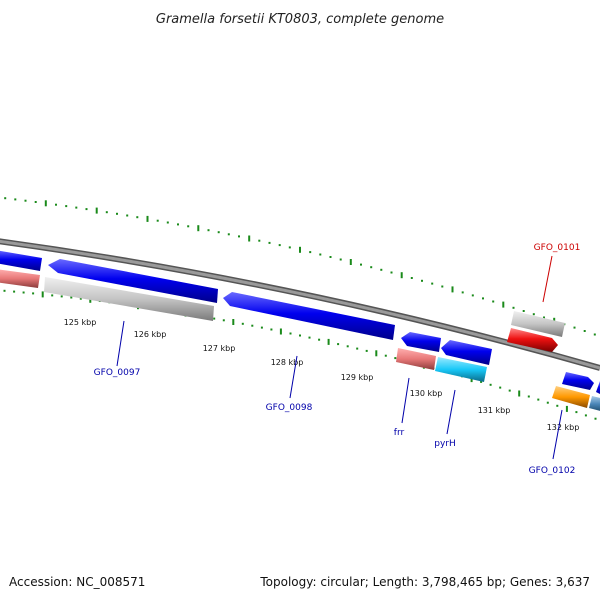 The width and height of the screenshot is (600, 600). I want to click on scale-label-129: 129 kbp, so click(357, 377).